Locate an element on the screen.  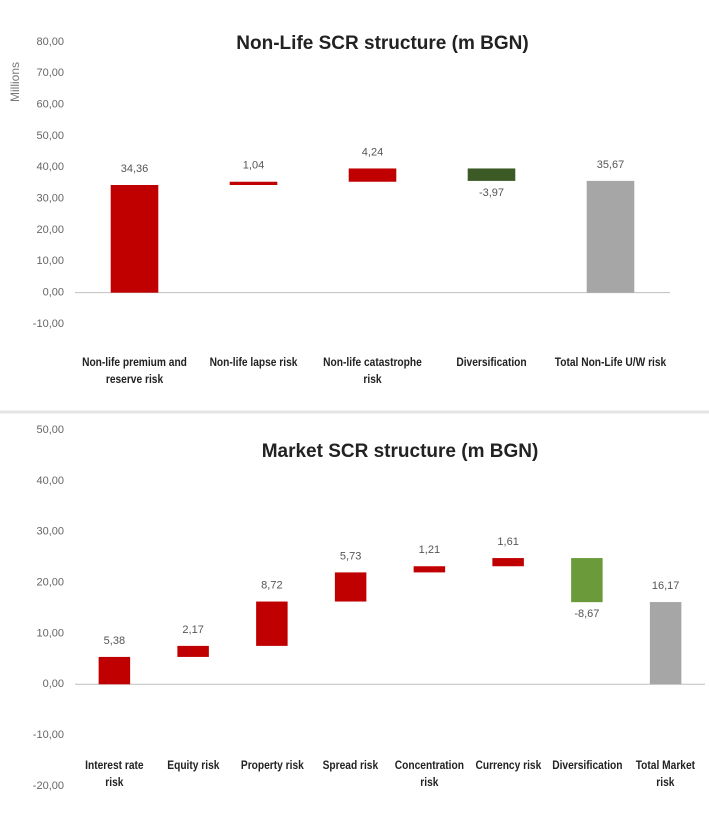
y-tick-label: 80,00 is located at coordinates (50, 42).